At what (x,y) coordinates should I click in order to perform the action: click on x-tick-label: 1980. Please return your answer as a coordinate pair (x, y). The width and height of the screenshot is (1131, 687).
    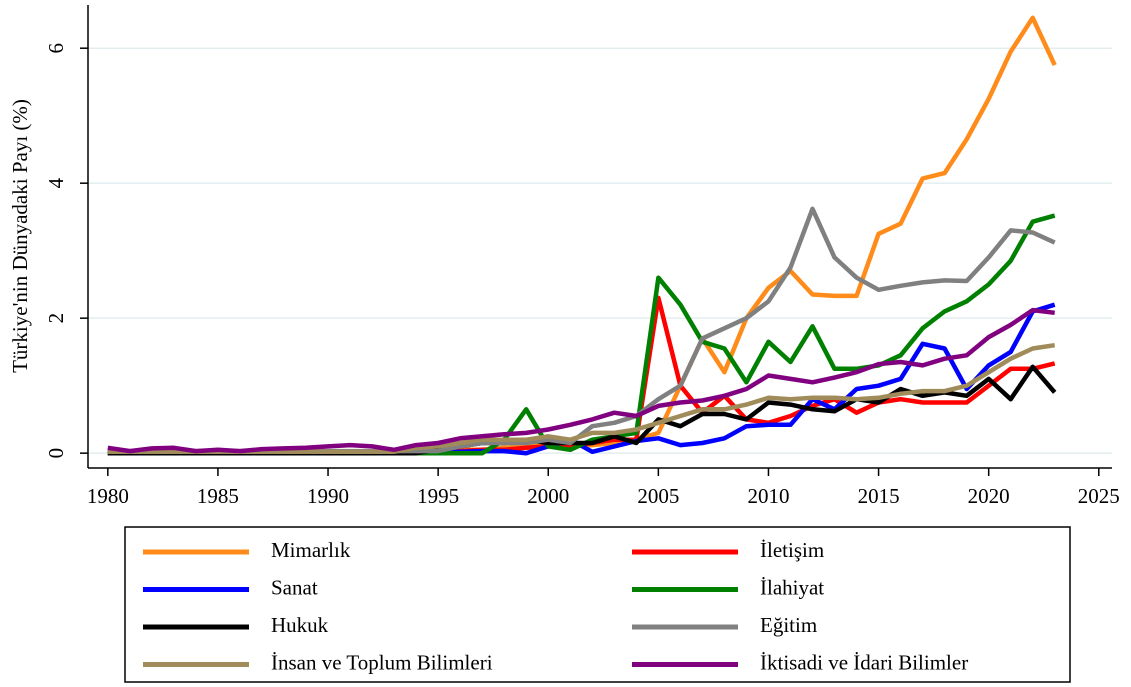
    Looking at the image, I should click on (108, 496).